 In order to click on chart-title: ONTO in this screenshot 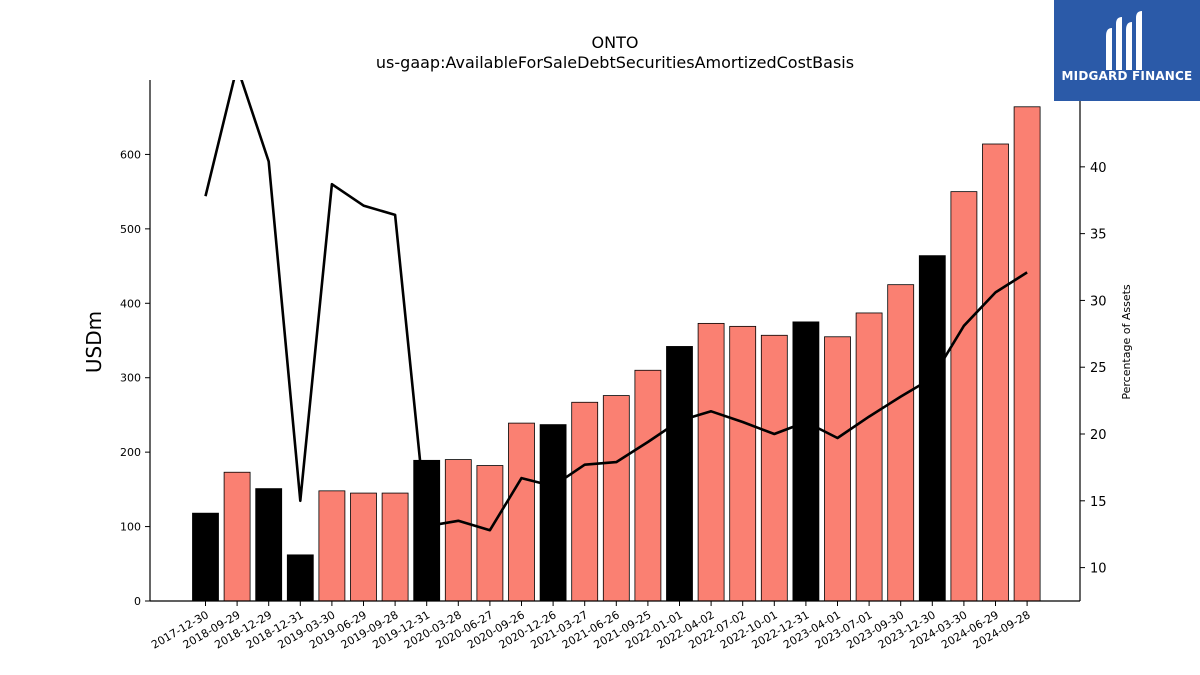, I will do `click(615, 42)`.